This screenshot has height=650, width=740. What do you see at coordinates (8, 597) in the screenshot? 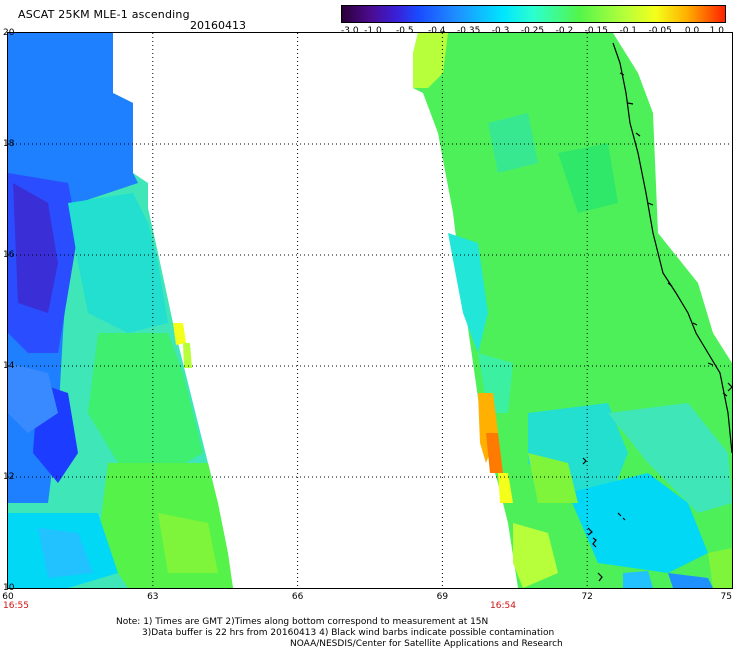
I see `lon-label: 60` at bounding box center [8, 597].